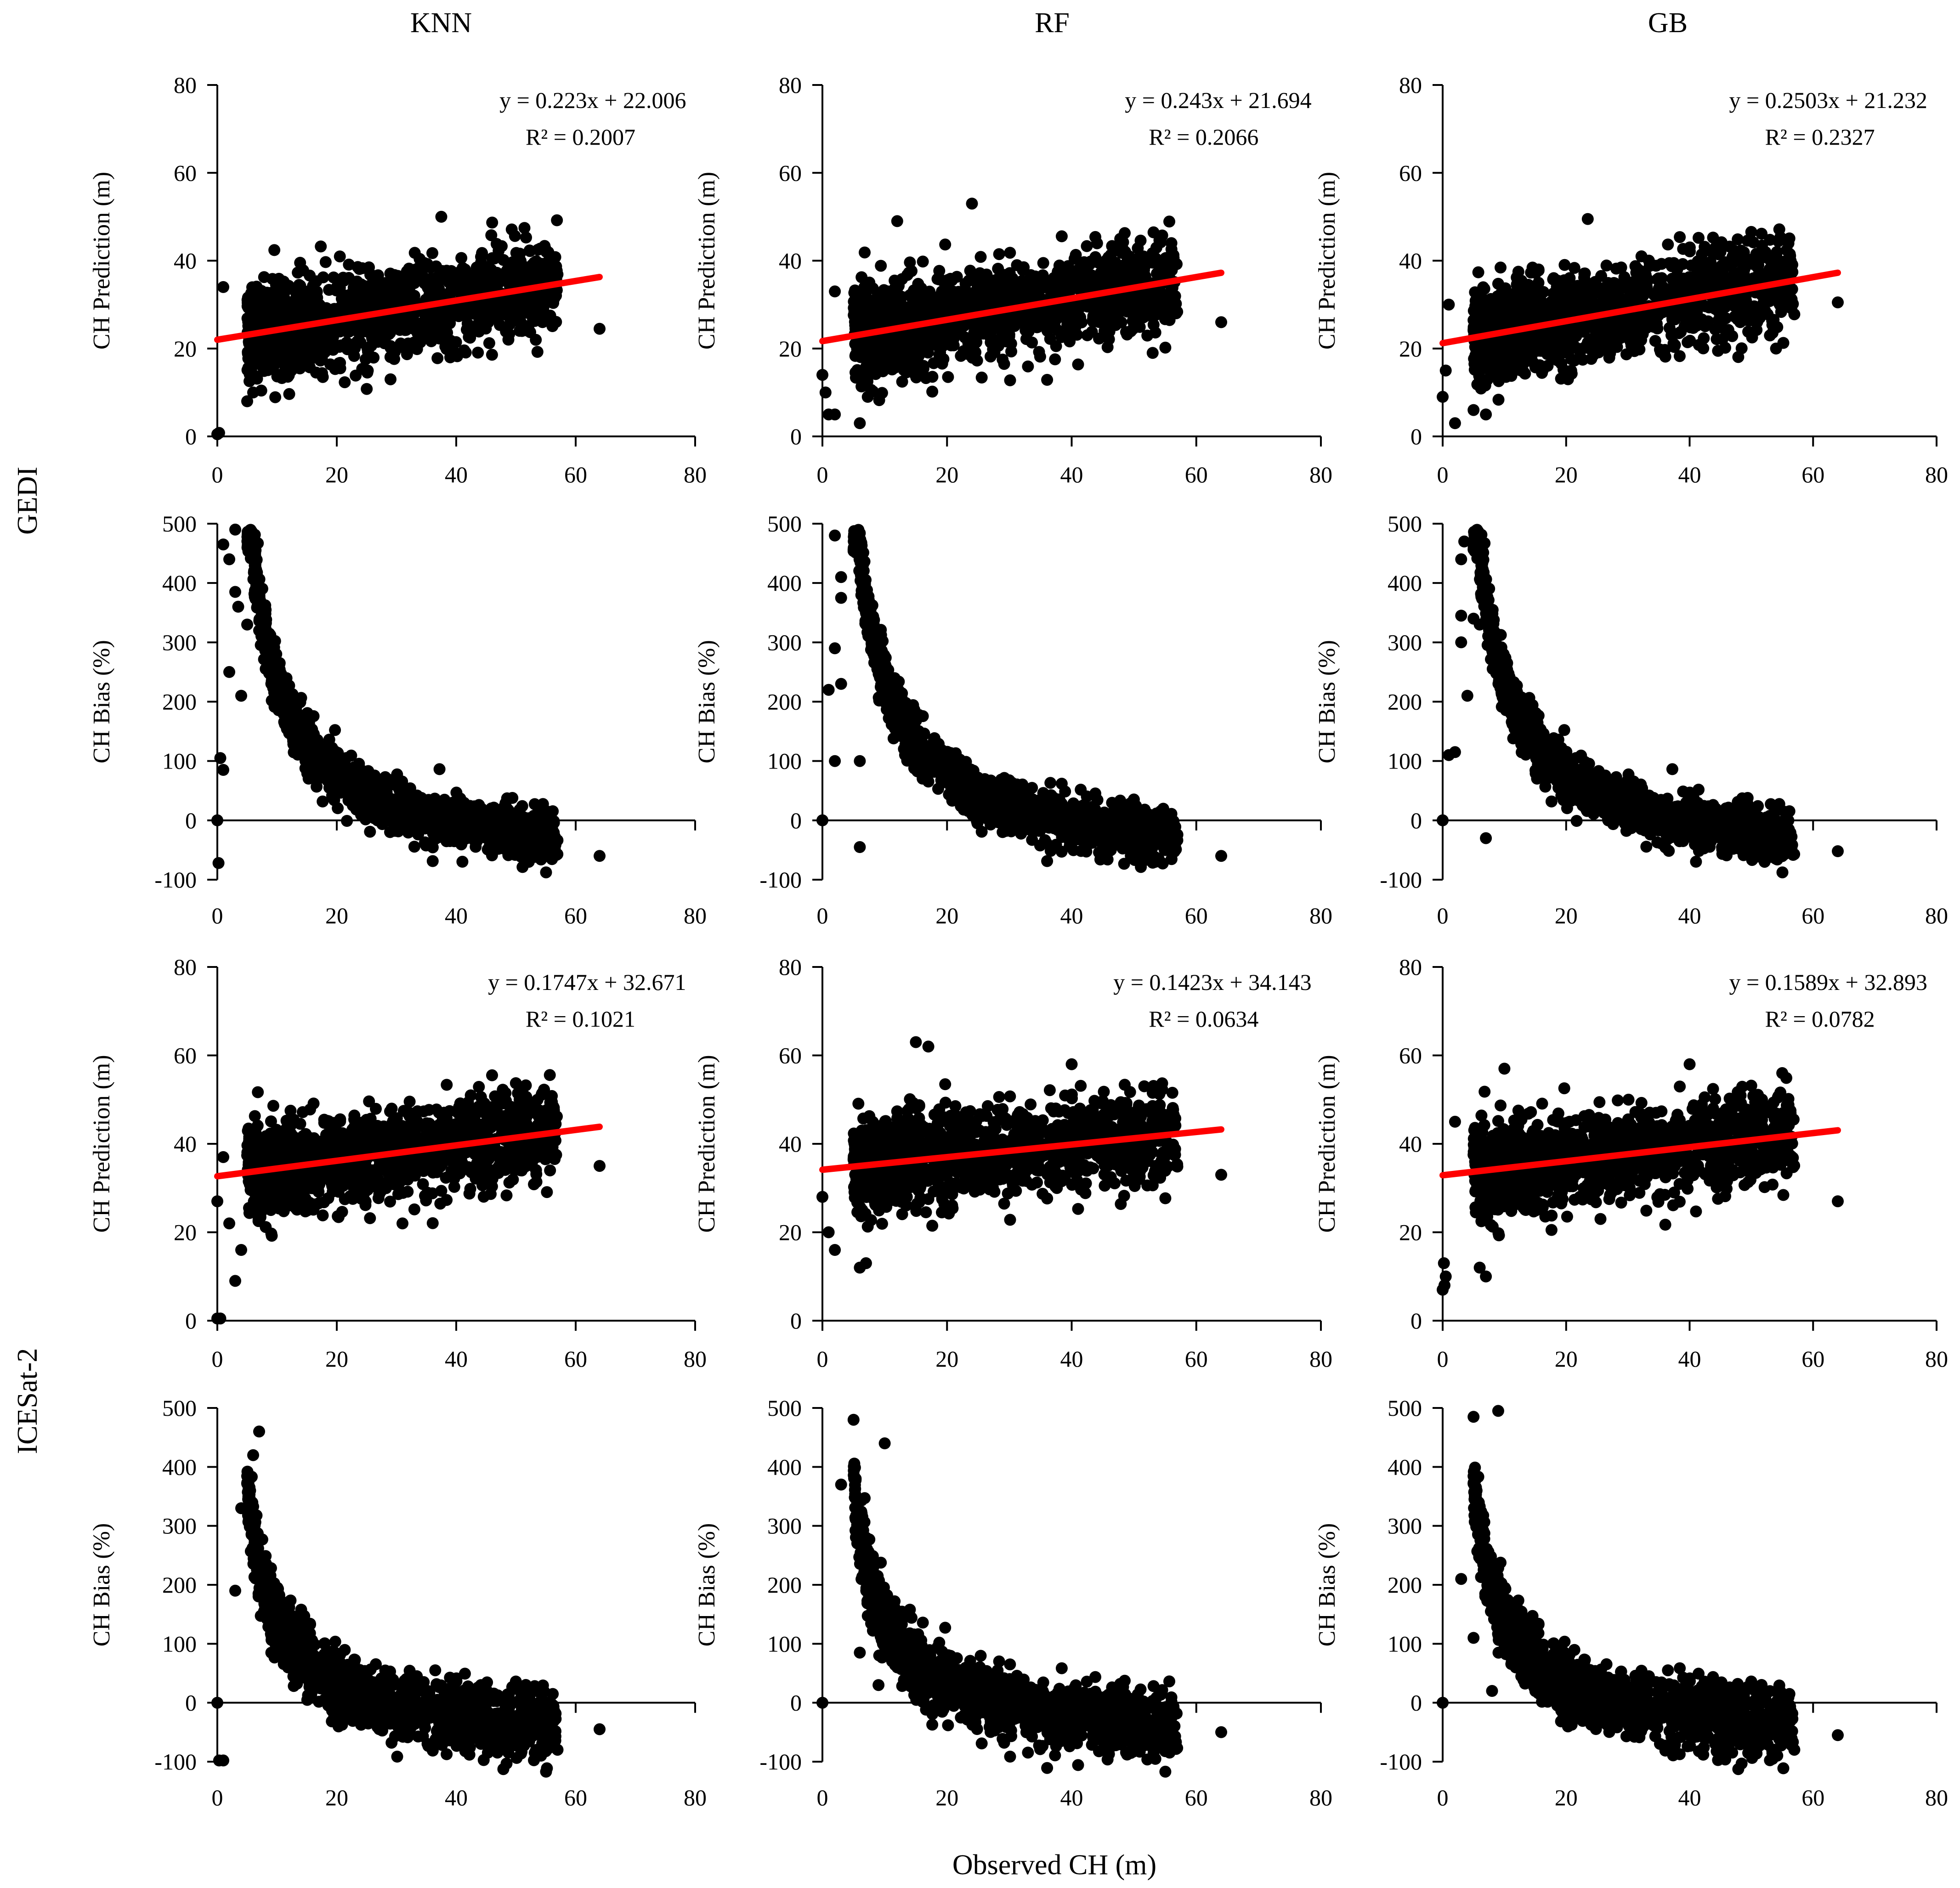  Describe the element at coordinates (1820, 137) in the screenshot. I see `r-squared-label: R² = 0.2327` at that location.